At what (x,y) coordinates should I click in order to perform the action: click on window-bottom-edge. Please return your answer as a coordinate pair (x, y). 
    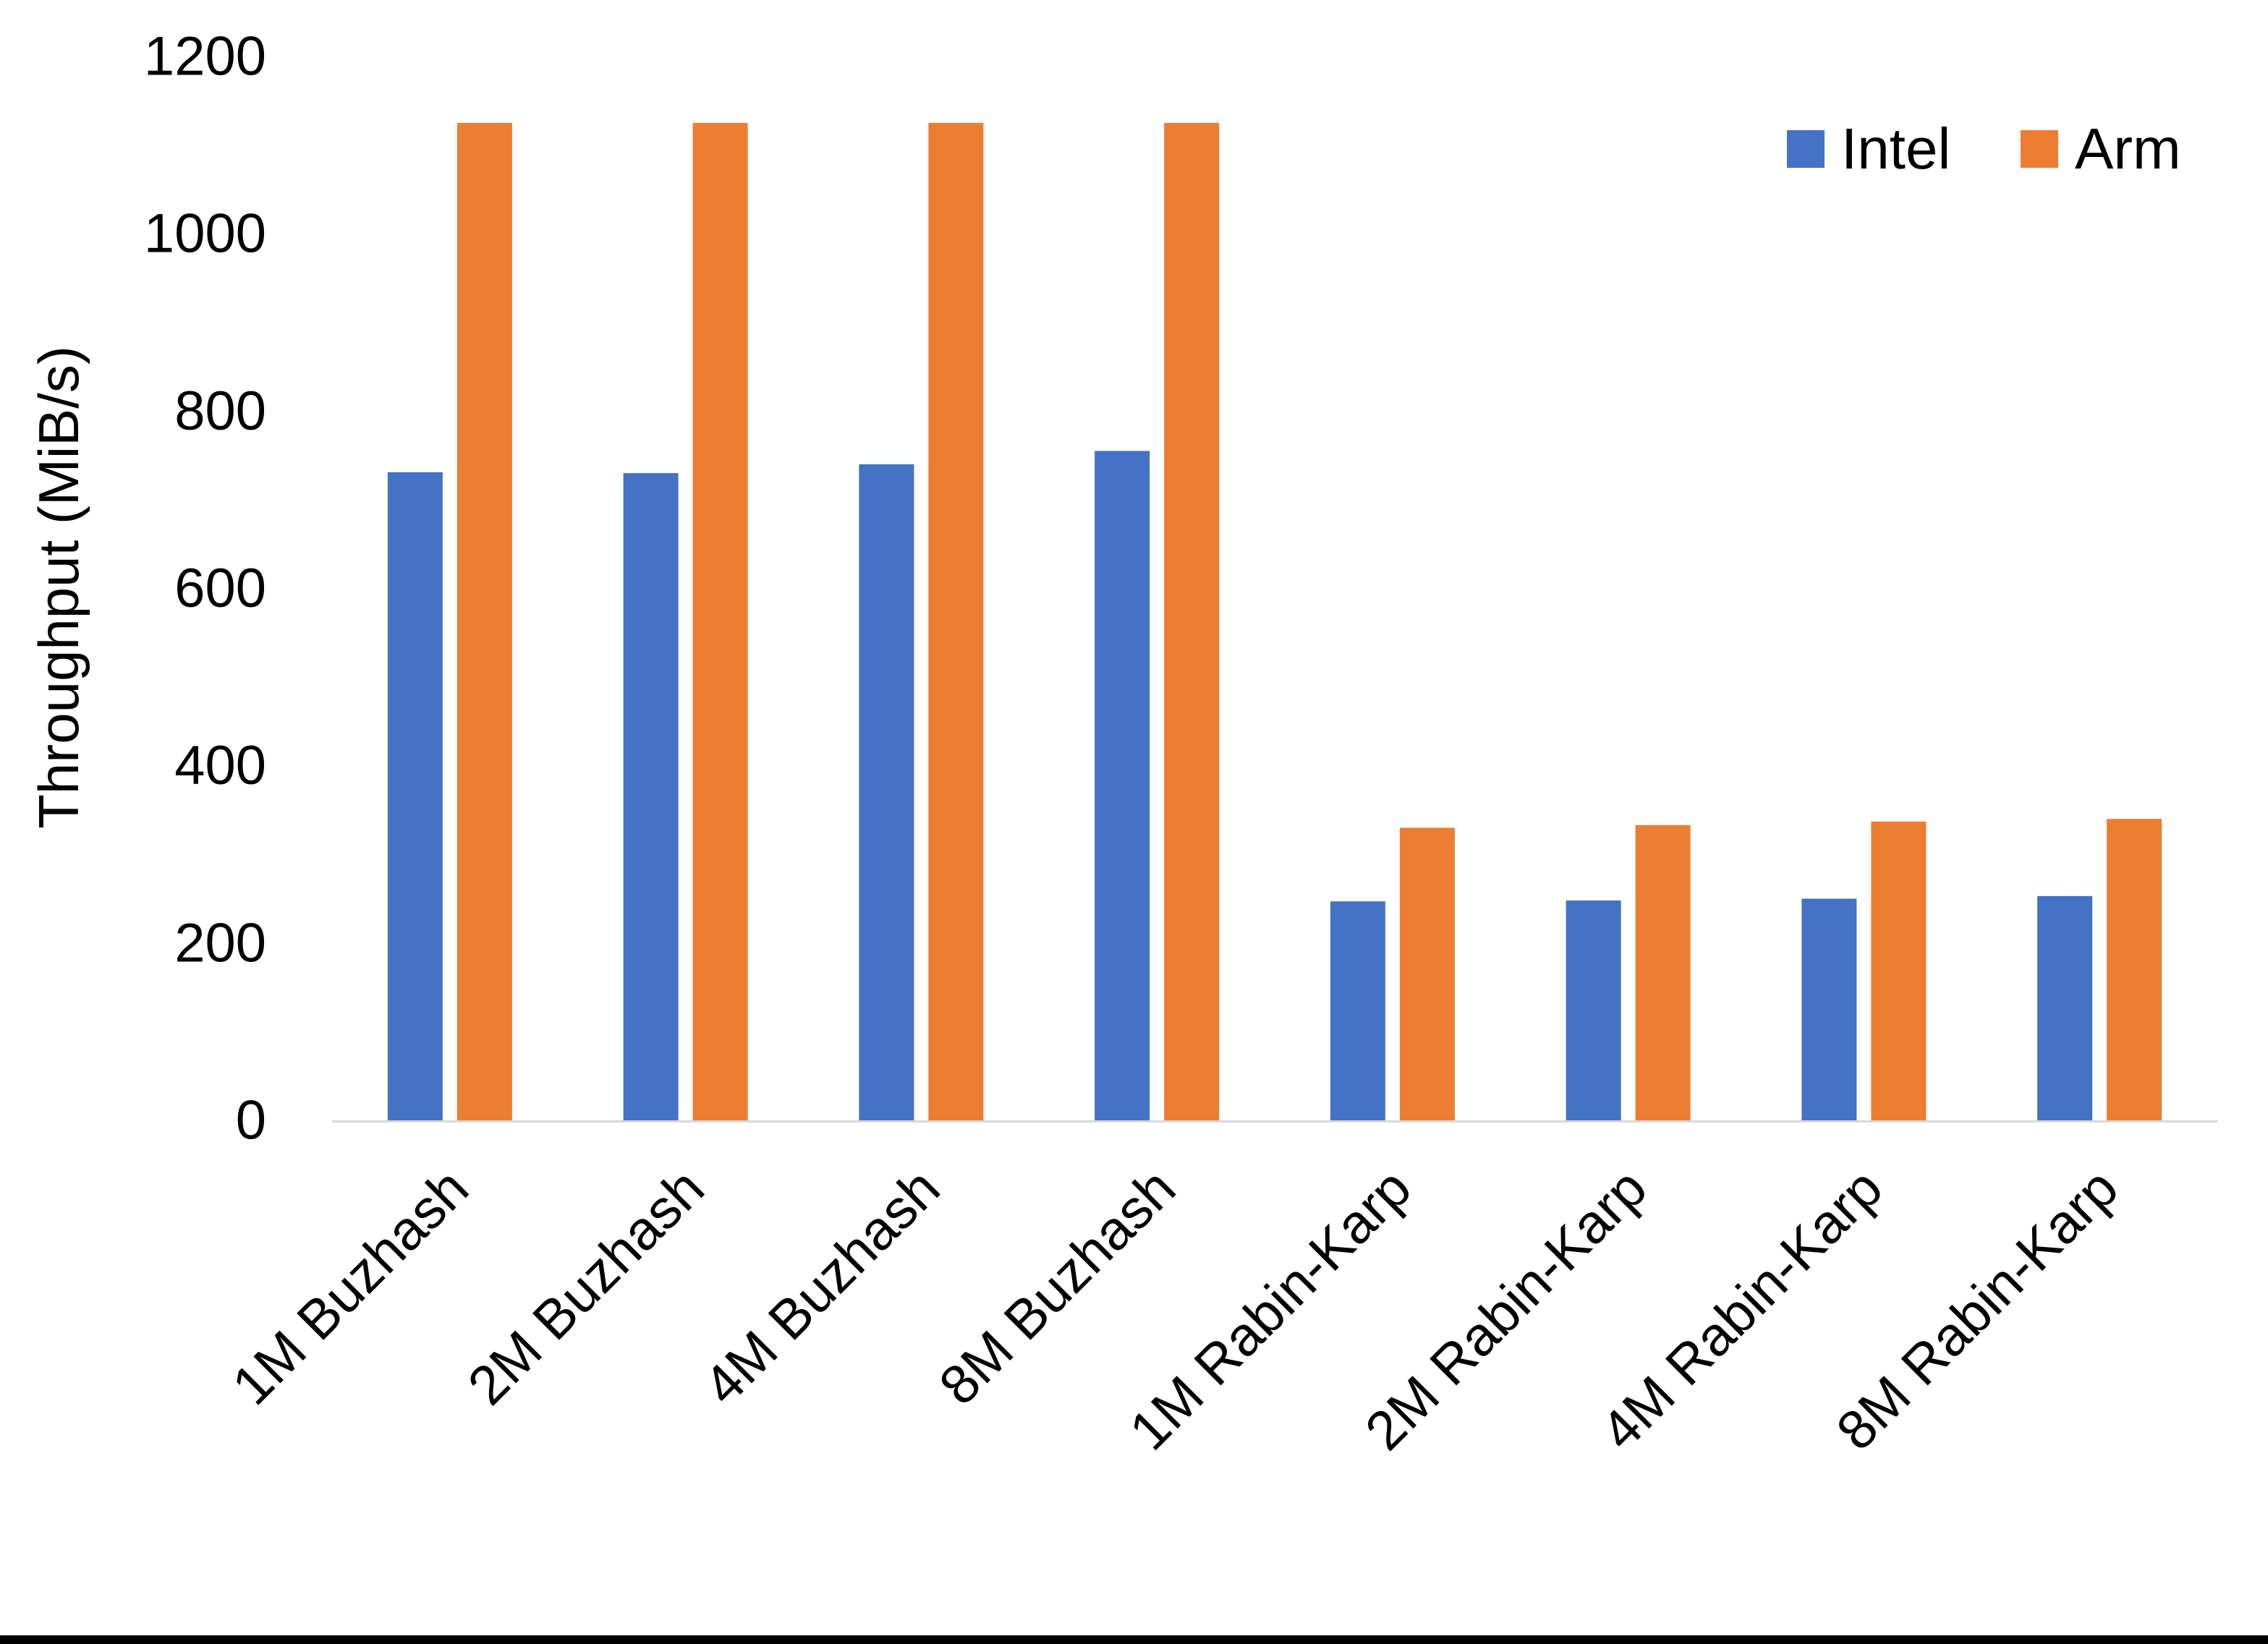
    Looking at the image, I should click on (1134, 1639).